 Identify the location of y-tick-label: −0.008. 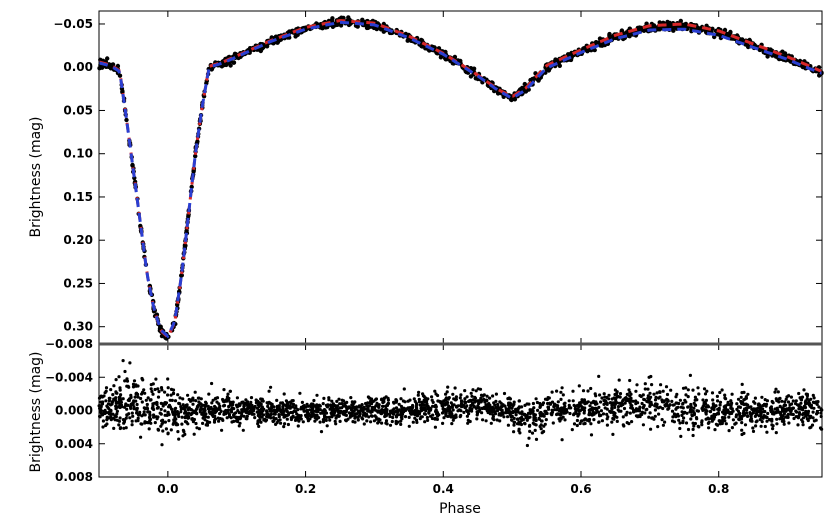
(69, 344).